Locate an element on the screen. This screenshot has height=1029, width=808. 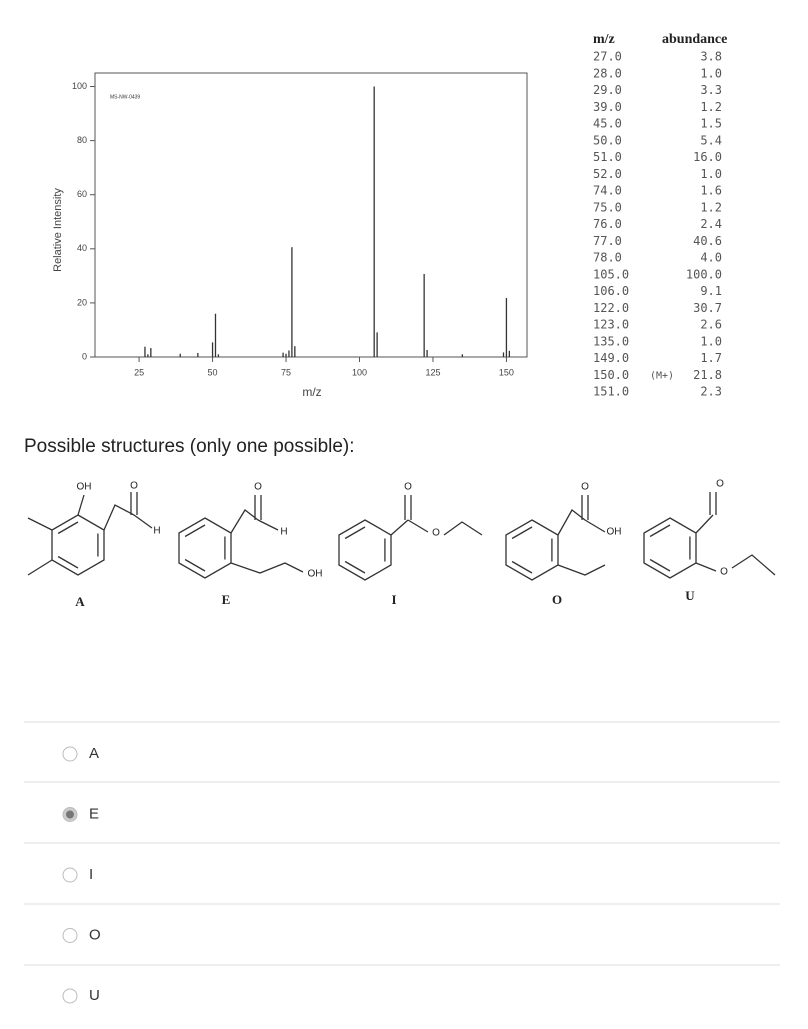
table-cell: 51.0 is located at coordinates (607, 157).